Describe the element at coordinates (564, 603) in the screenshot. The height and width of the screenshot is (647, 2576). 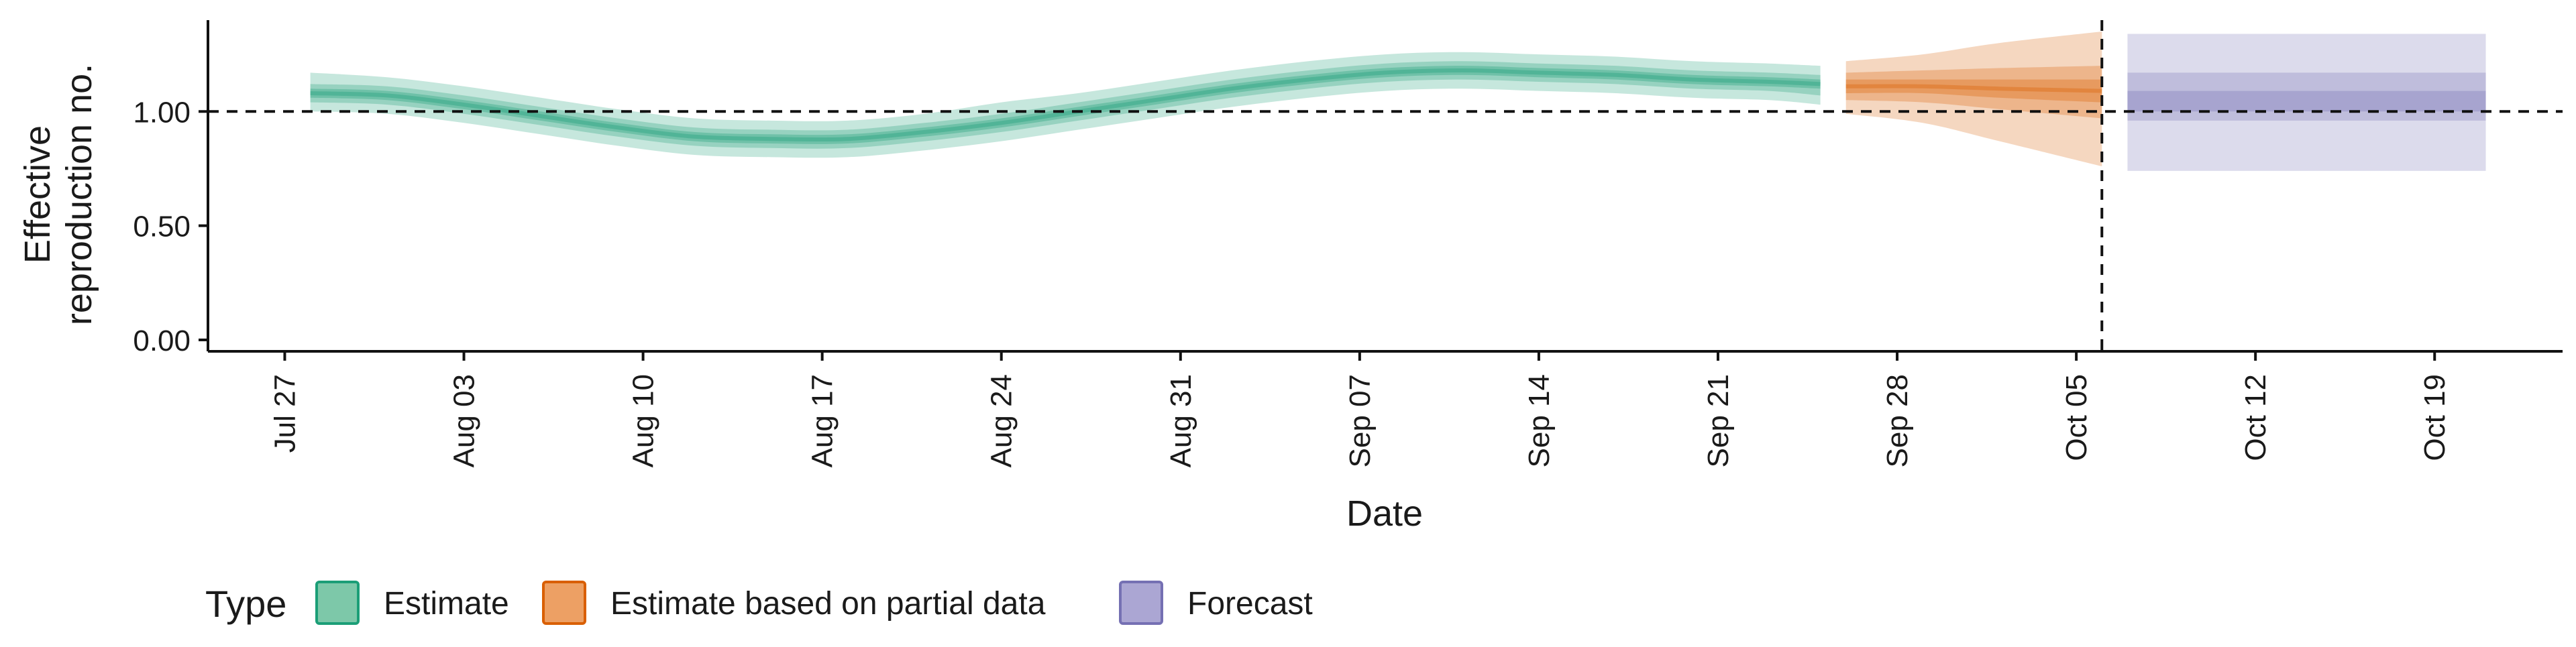
I see `legend-key-partial` at that location.